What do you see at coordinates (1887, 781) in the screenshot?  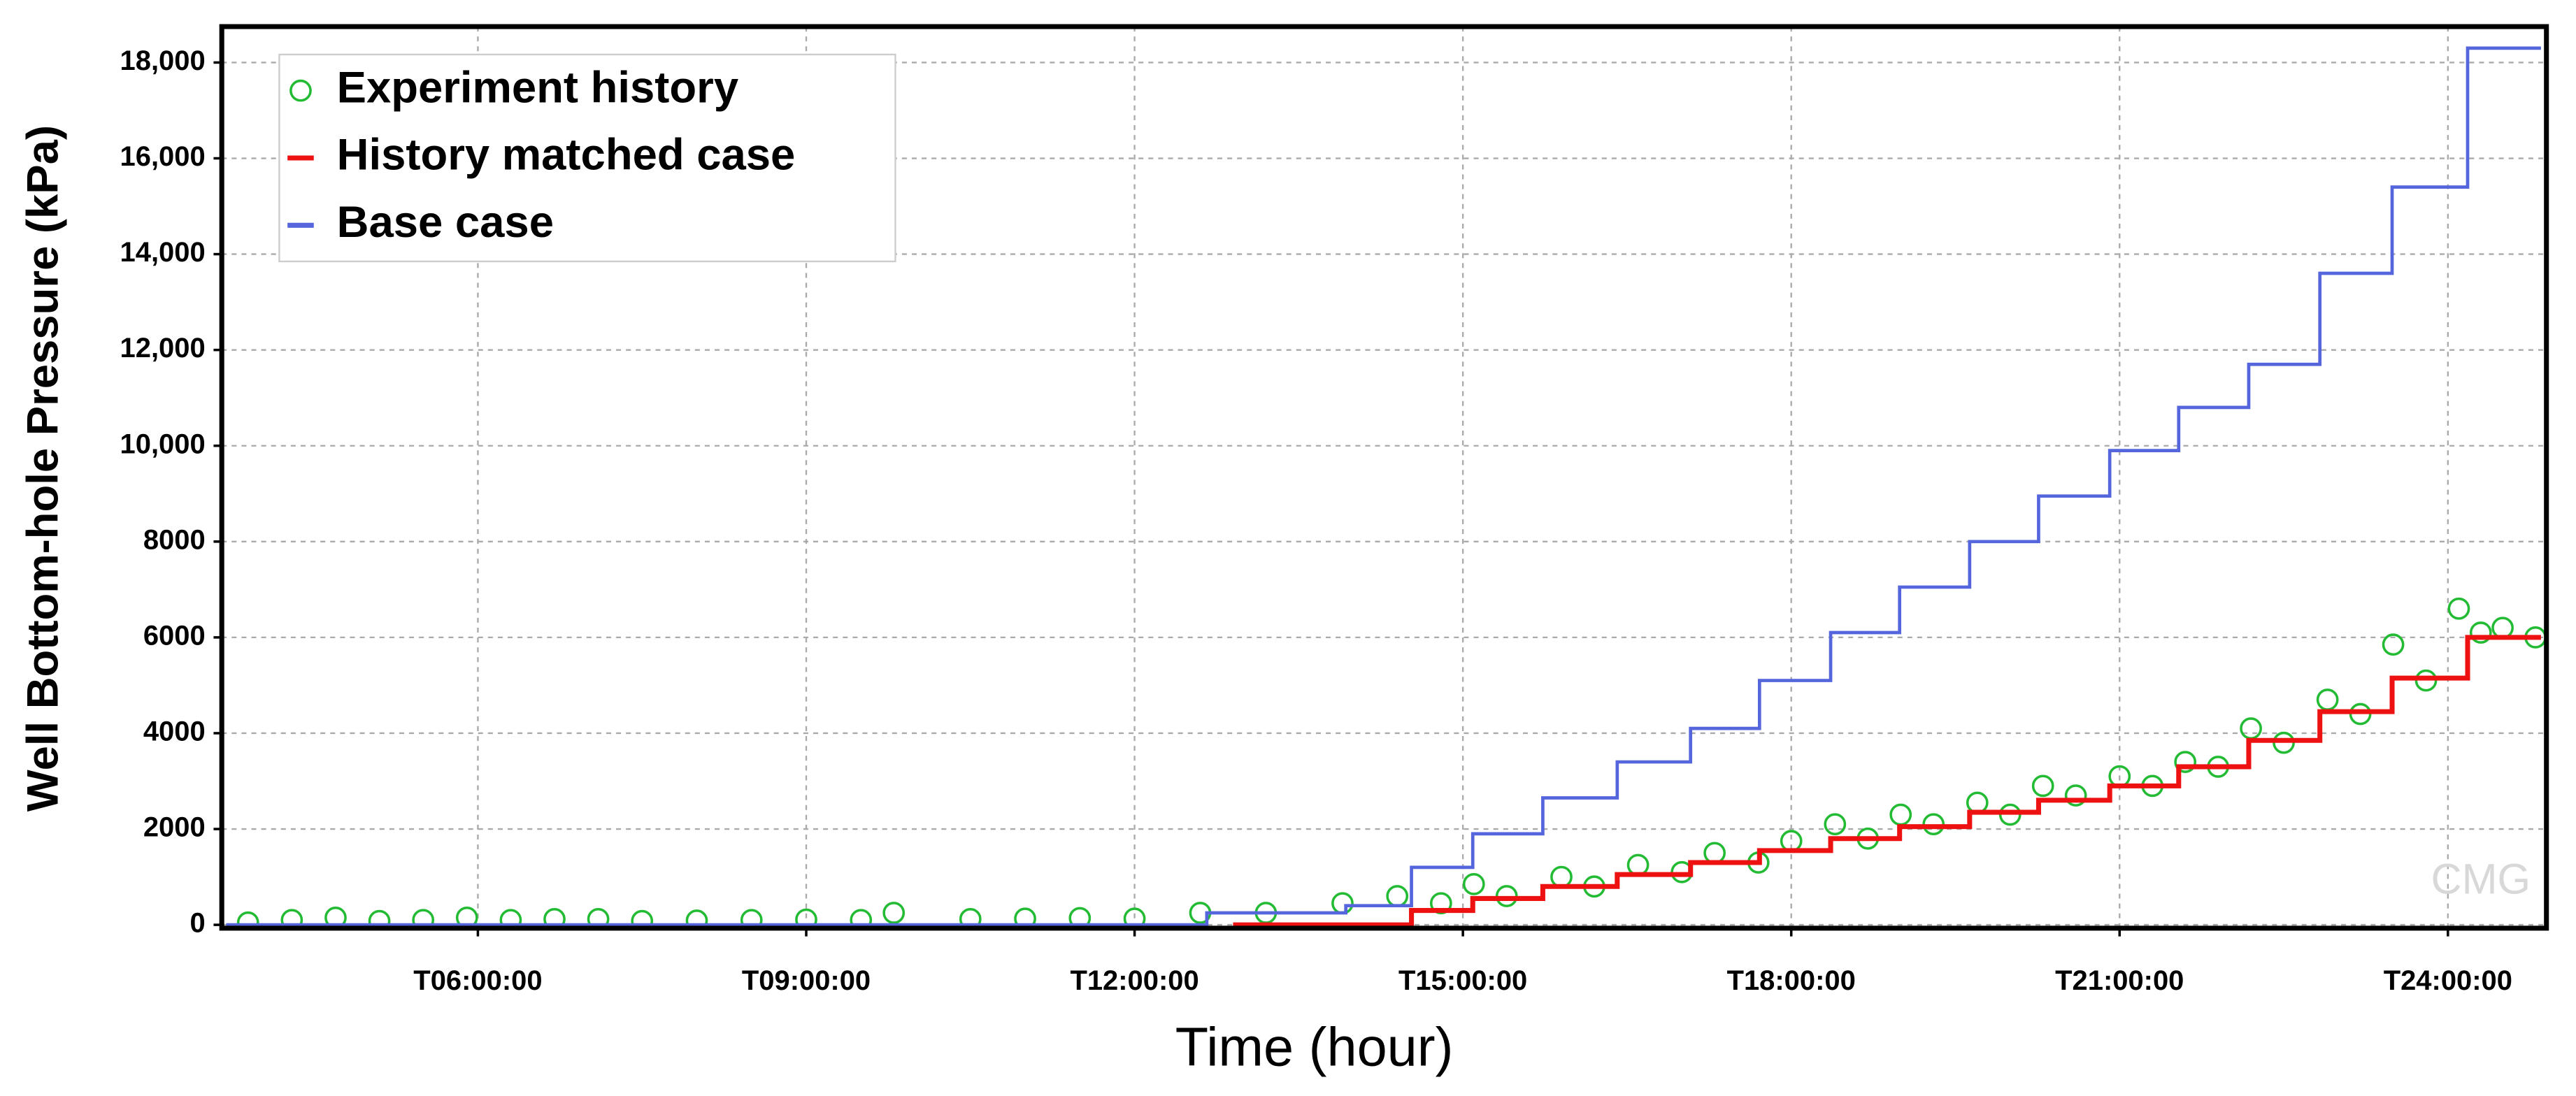 I see `line-series` at bounding box center [1887, 781].